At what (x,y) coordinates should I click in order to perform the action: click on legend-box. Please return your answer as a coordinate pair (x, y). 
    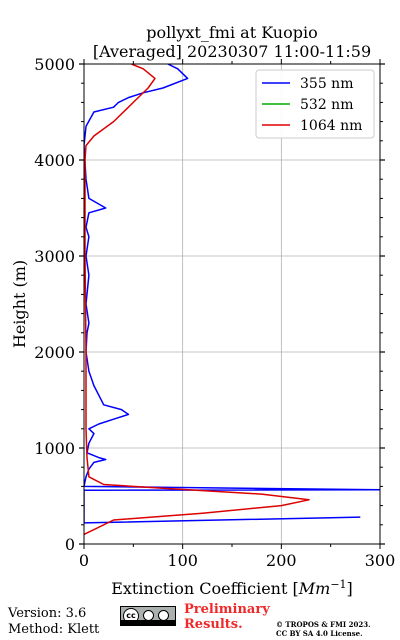
    Looking at the image, I should click on (315, 104).